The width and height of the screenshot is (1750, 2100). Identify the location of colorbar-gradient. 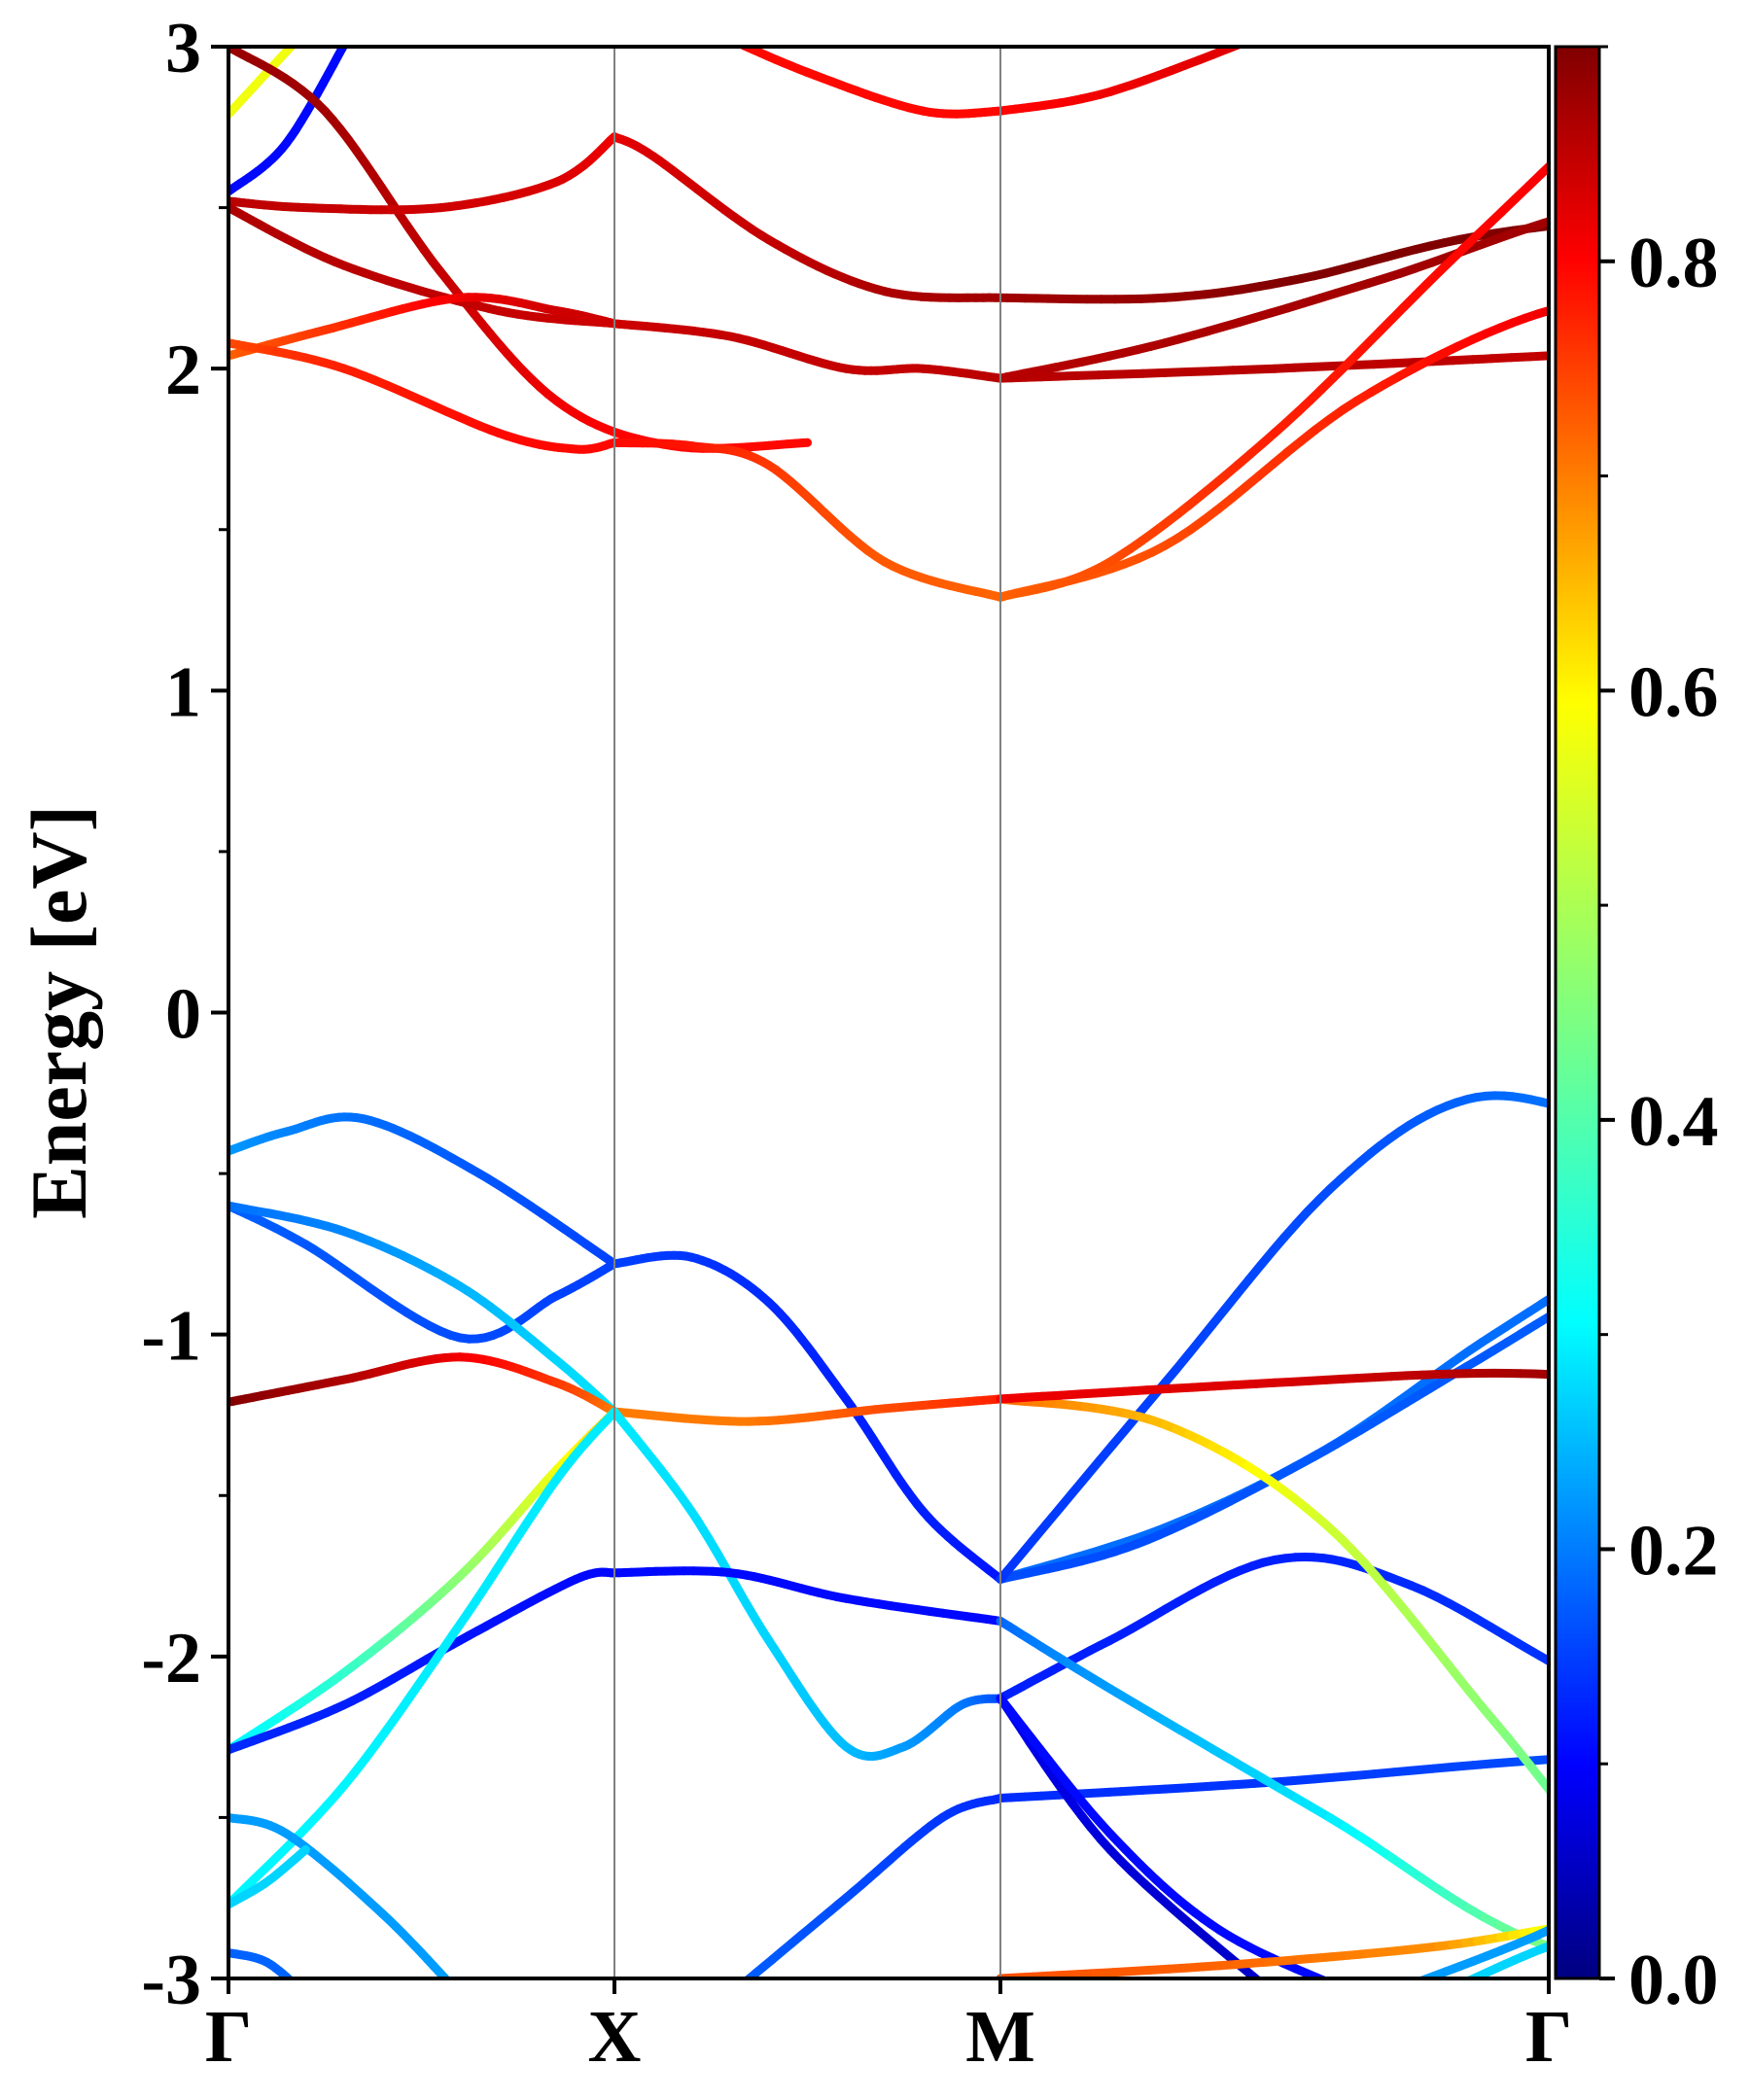
(1577, 1012).